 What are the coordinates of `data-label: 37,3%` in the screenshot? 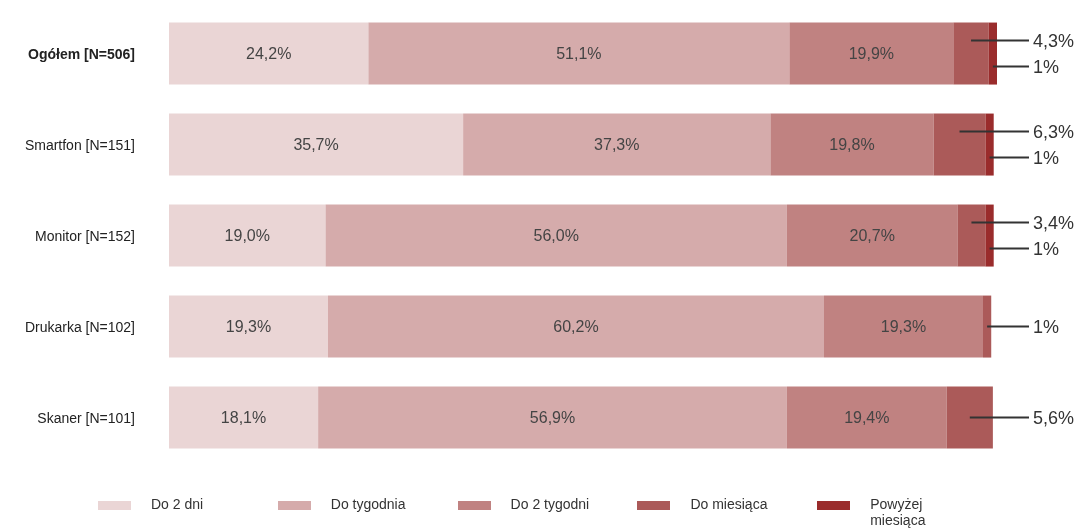 It's located at (617, 145).